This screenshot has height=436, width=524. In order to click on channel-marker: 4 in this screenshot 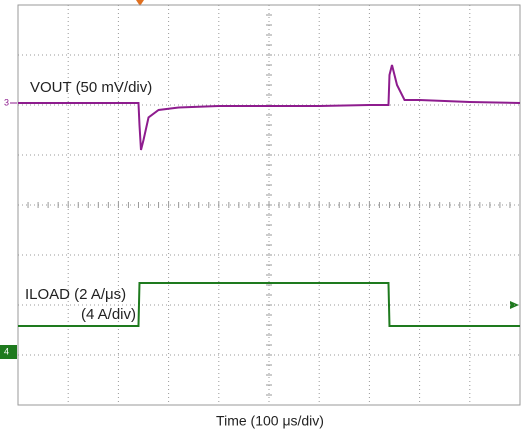, I will do `click(6, 351)`.